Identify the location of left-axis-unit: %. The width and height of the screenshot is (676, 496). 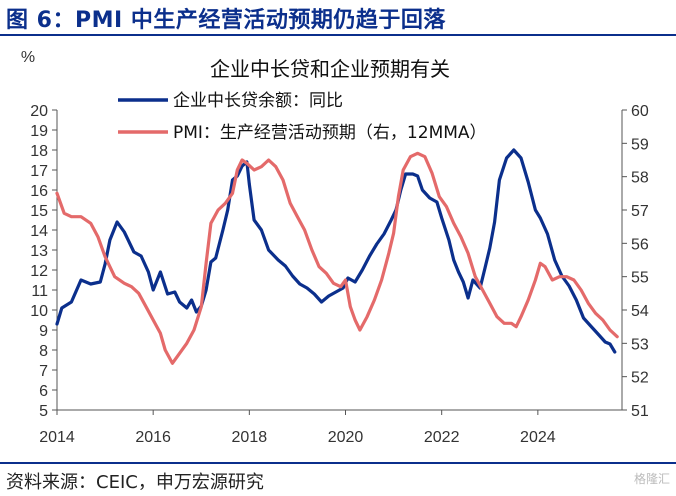
(28, 57).